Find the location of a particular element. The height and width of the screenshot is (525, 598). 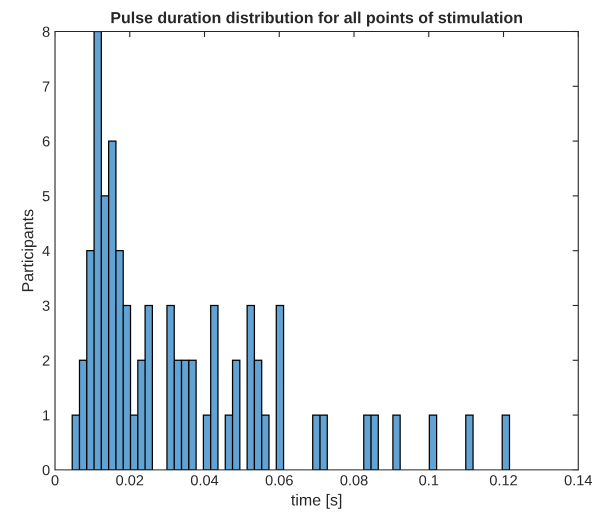

chart-title: Pulse duration distribution for all points of stimulation is located at coordinates (316, 19).